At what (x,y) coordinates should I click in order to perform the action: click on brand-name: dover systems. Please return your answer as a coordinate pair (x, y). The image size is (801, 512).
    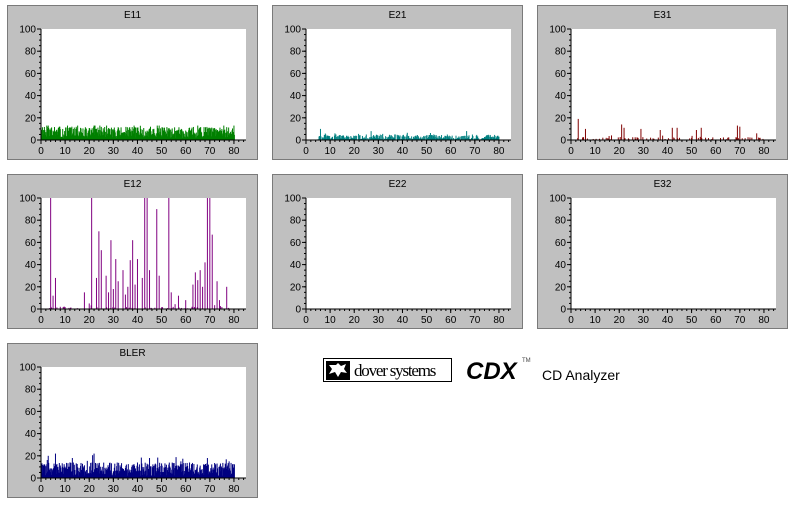
    Looking at the image, I should click on (395, 370).